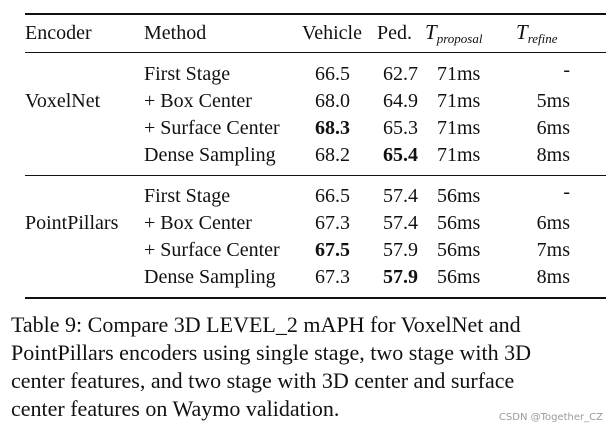  Describe the element at coordinates (332, 155) in the screenshot. I see `table-cell-vehicle: 68.2` at that location.